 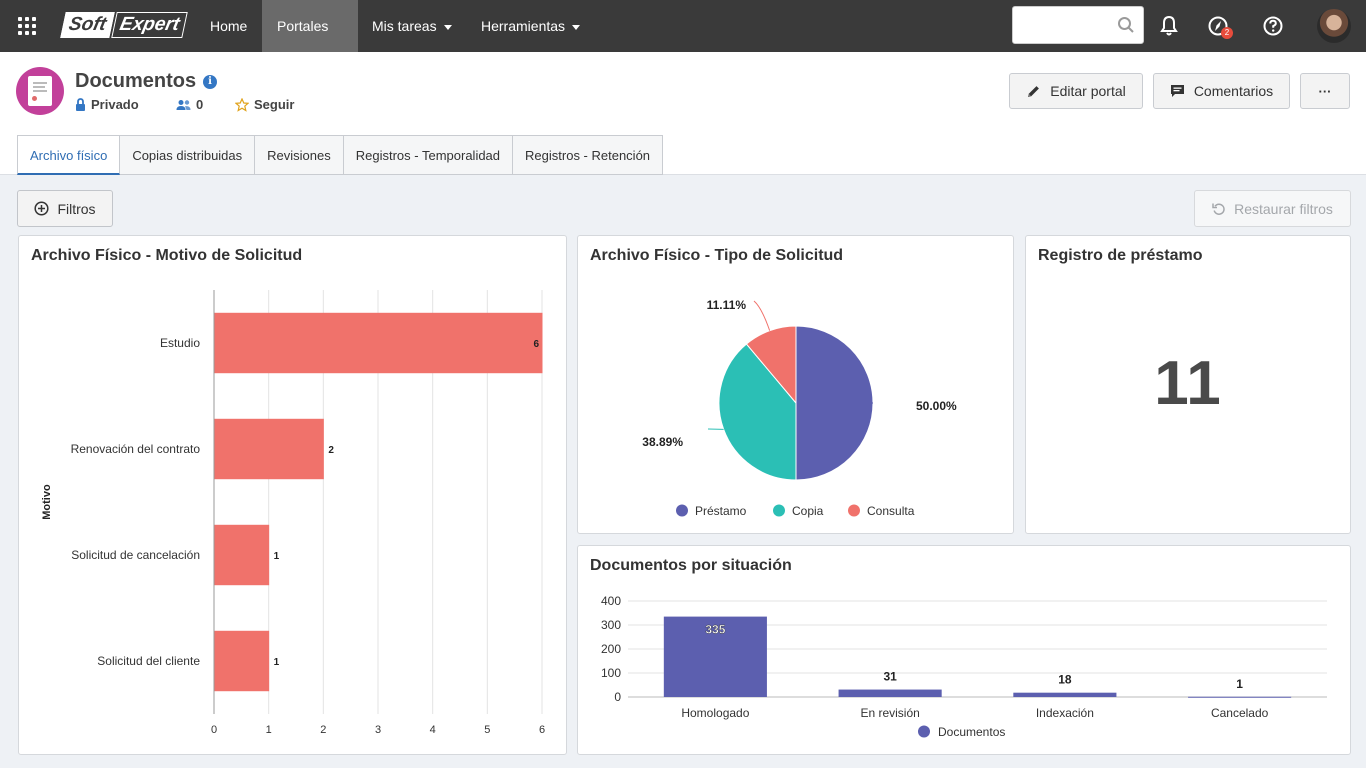 I want to click on logo-part-soft: Soft, so click(x=87, y=25).